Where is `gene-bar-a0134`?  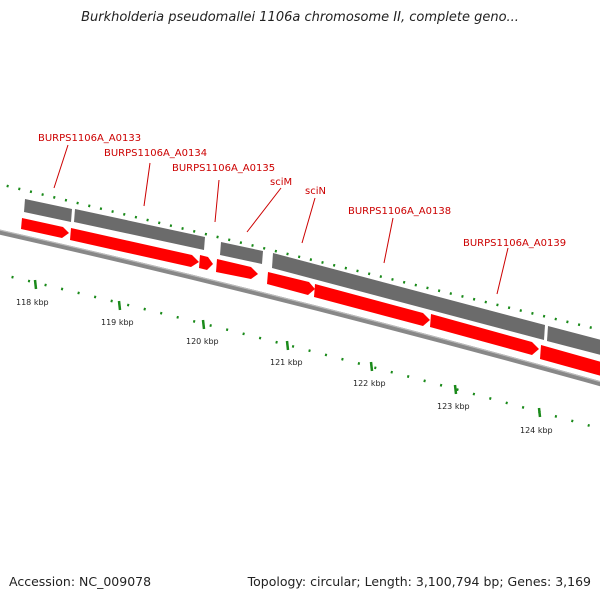 gene-bar-a0134 is located at coordinates (139, 229).